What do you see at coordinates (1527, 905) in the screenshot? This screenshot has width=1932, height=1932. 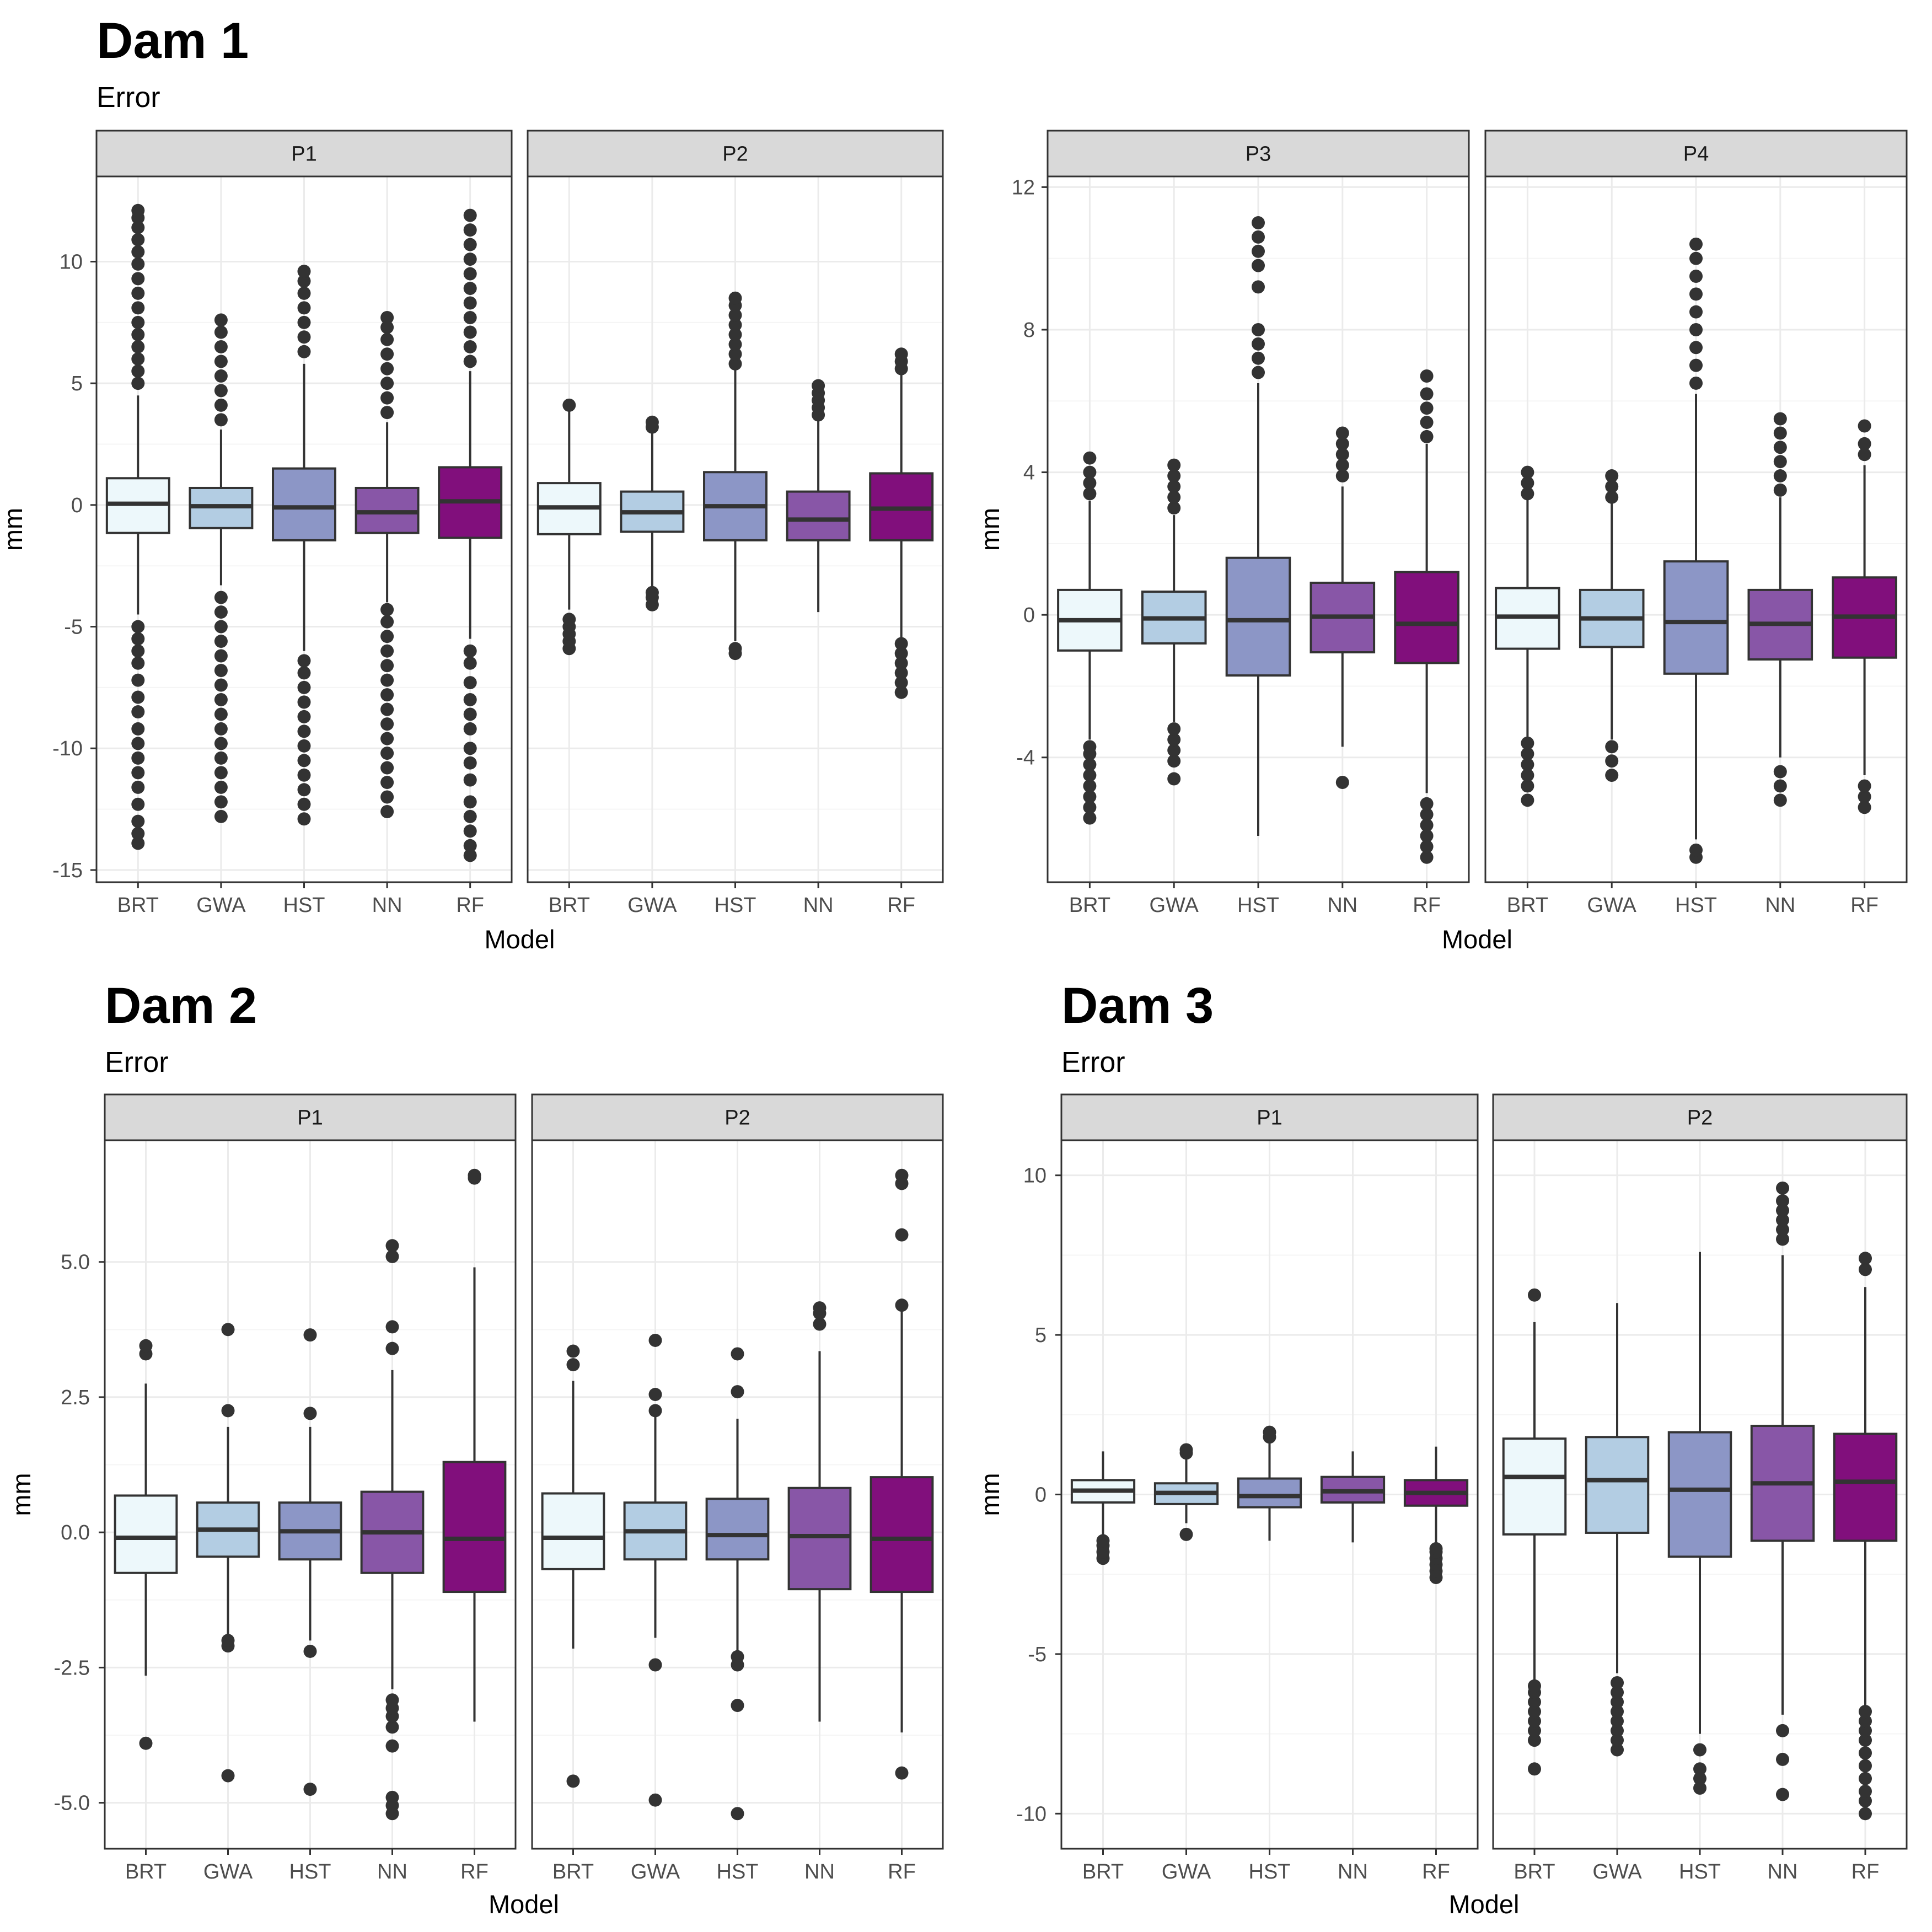 I see `x-tick-label: BRT` at bounding box center [1527, 905].